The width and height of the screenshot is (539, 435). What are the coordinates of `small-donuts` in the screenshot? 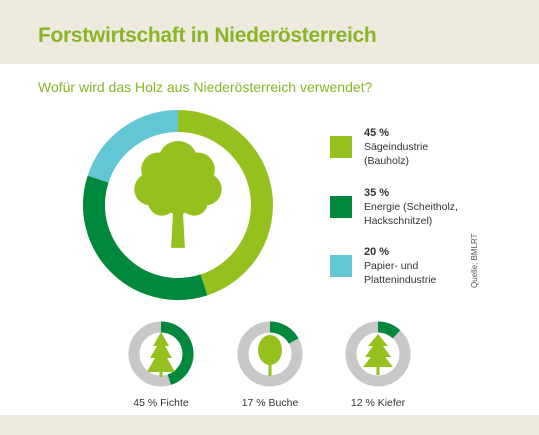 It's located at (269, 354).